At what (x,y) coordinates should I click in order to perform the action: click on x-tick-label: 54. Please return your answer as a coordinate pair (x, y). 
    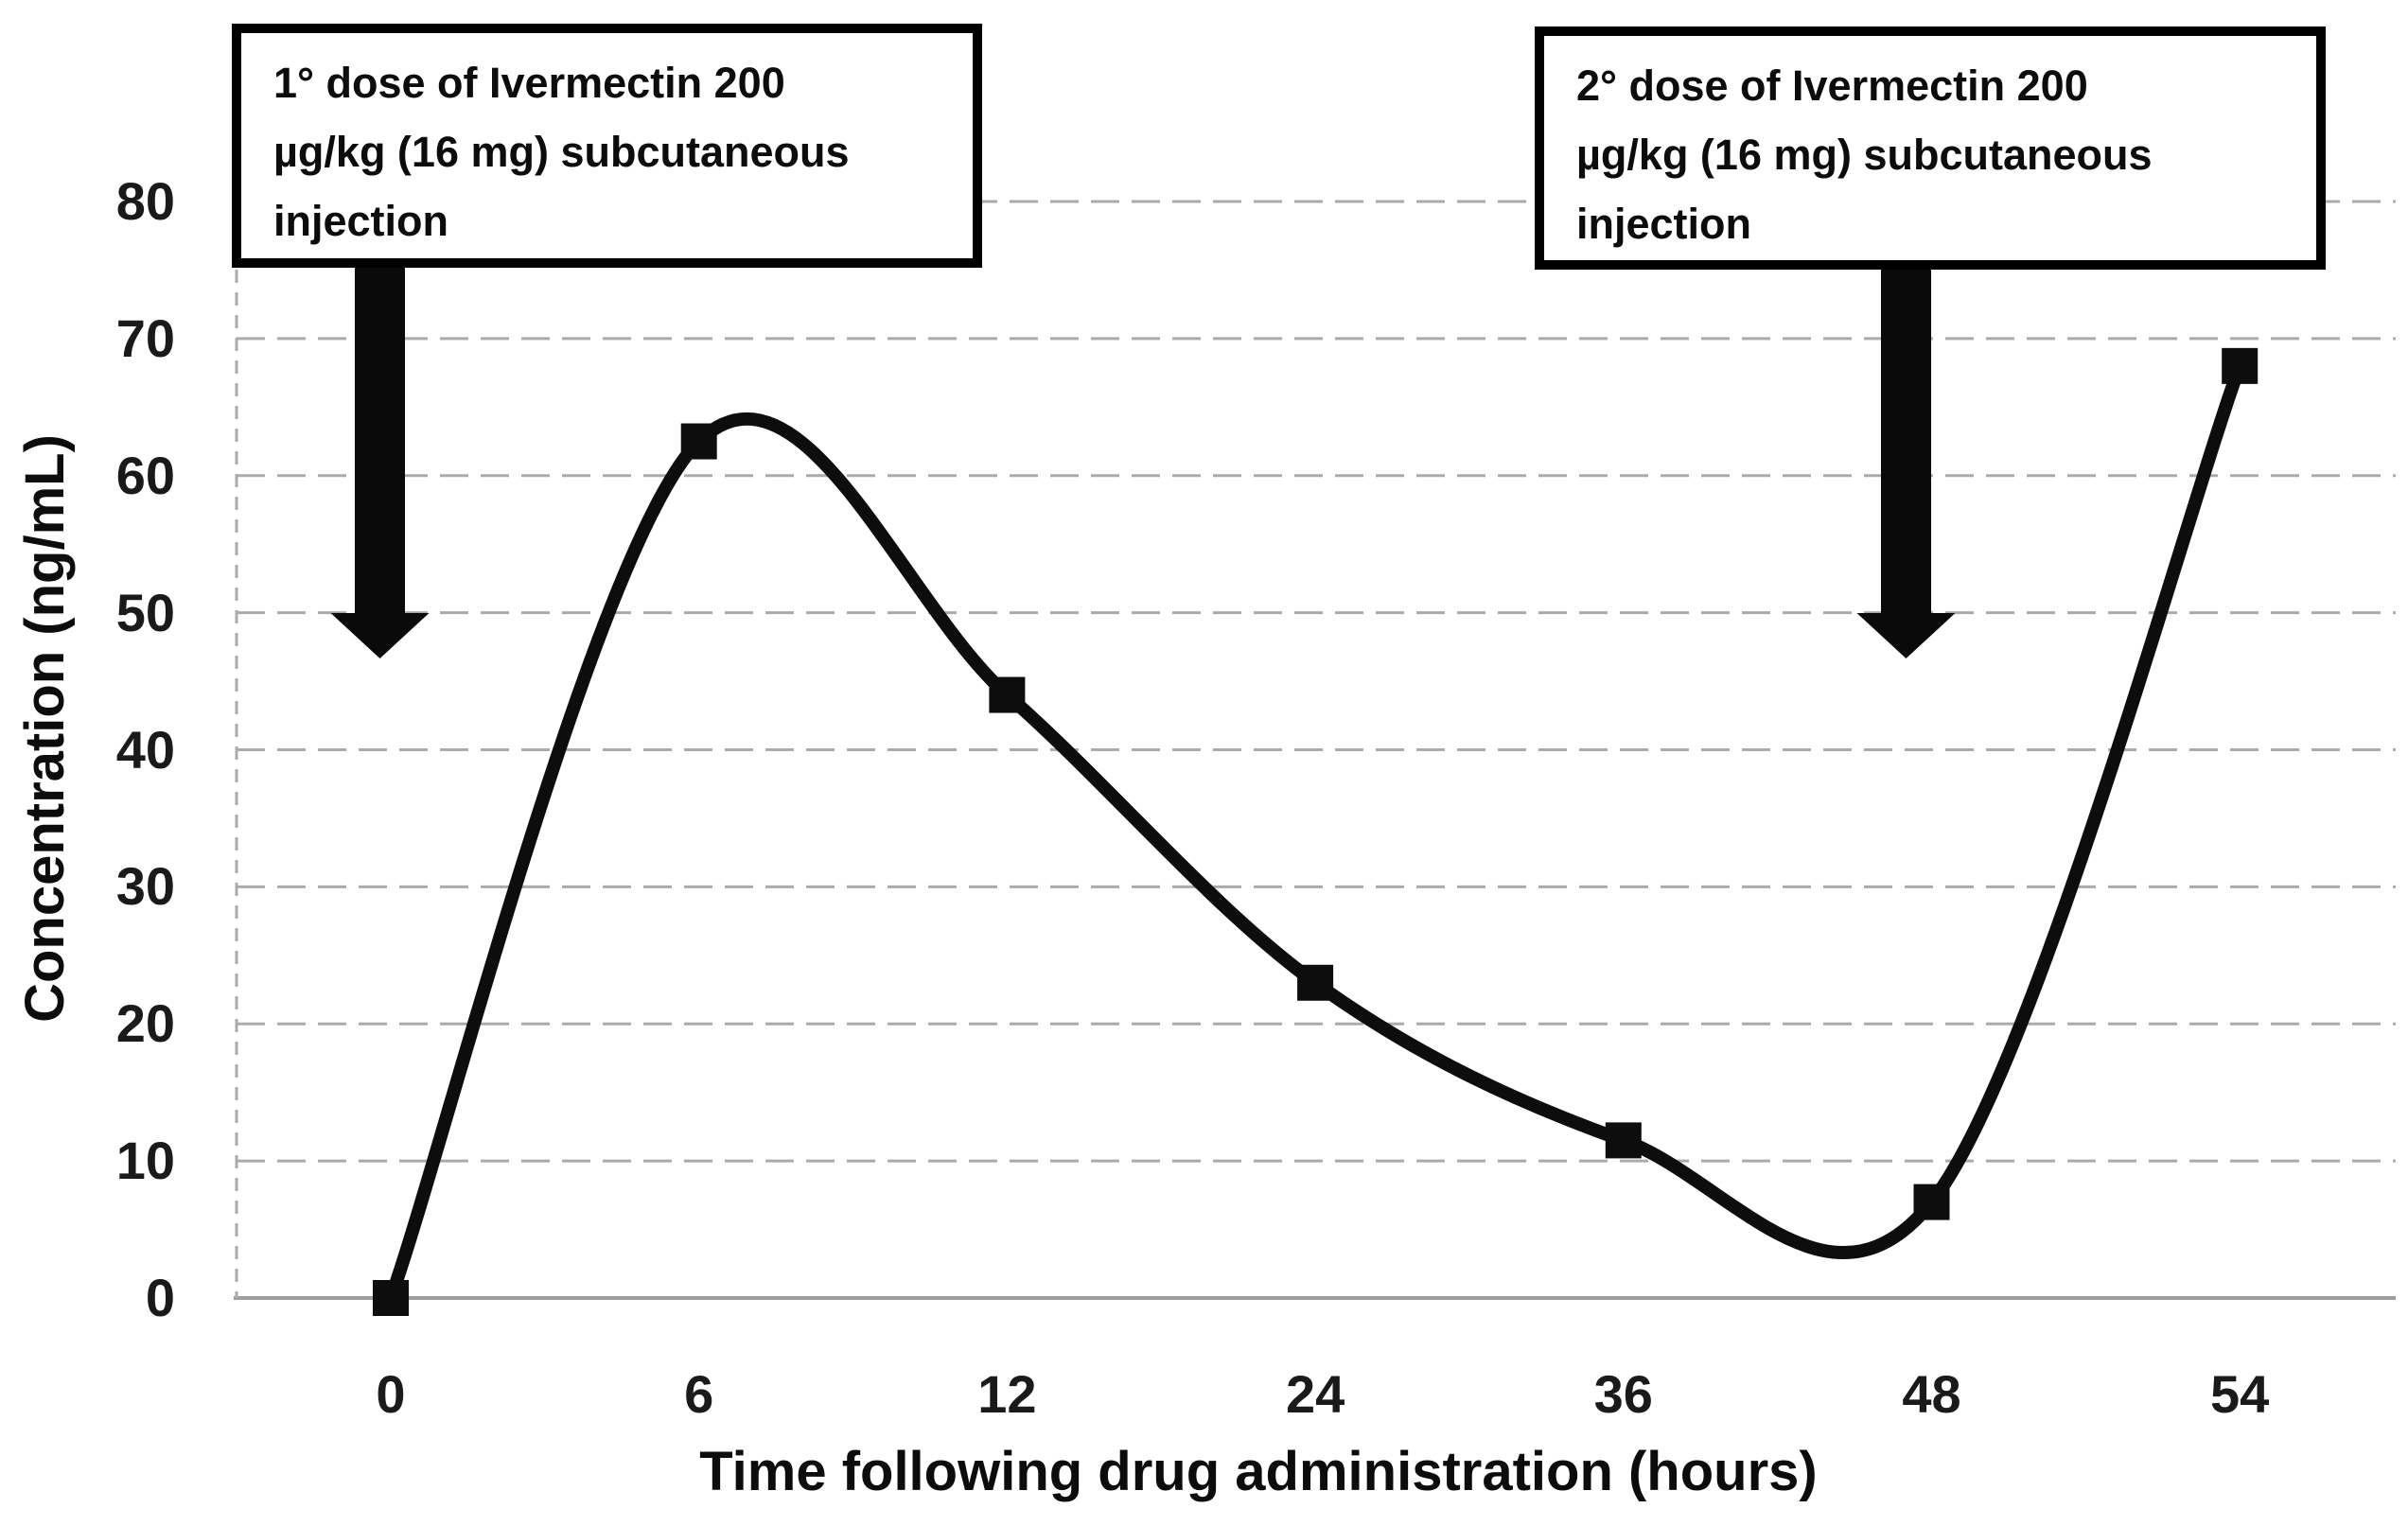
    Looking at the image, I should click on (2240, 1394).